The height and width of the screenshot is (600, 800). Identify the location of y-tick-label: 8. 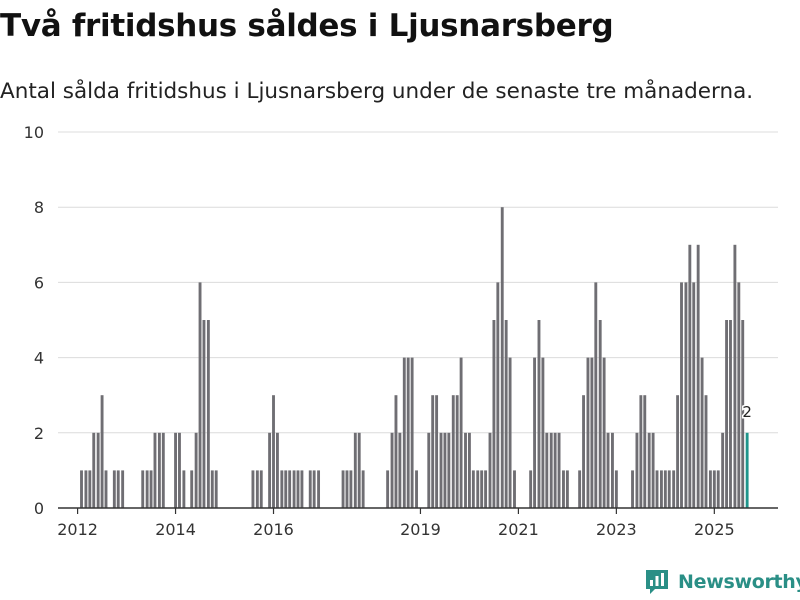
(39, 207).